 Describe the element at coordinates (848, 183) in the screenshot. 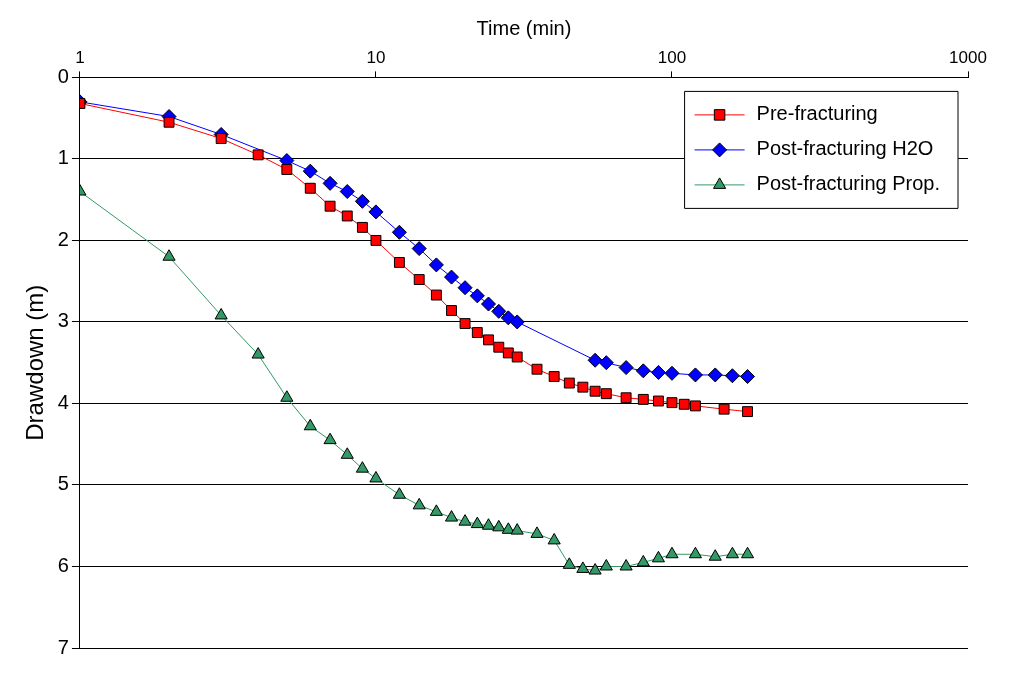

I see `legend-label: Post-fracturing Prop.` at that location.